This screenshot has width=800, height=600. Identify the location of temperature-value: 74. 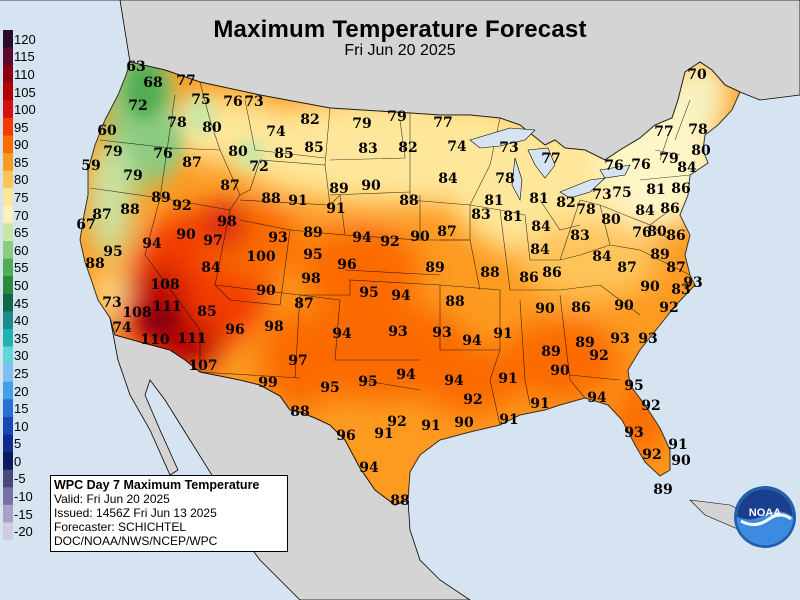
(276, 132).